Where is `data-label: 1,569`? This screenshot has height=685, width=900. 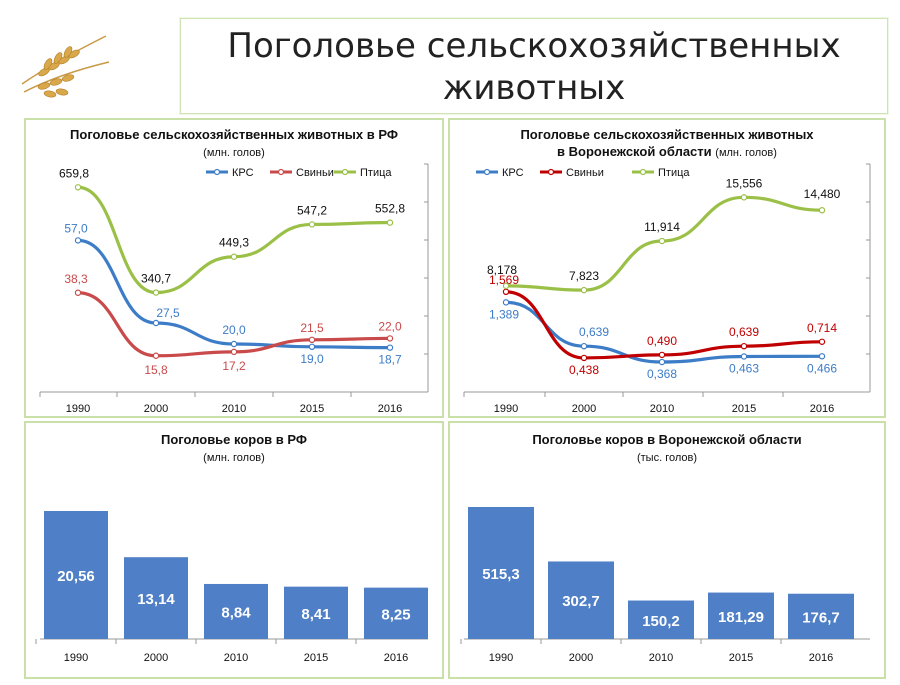
data-label: 1,569 is located at coordinates (504, 280).